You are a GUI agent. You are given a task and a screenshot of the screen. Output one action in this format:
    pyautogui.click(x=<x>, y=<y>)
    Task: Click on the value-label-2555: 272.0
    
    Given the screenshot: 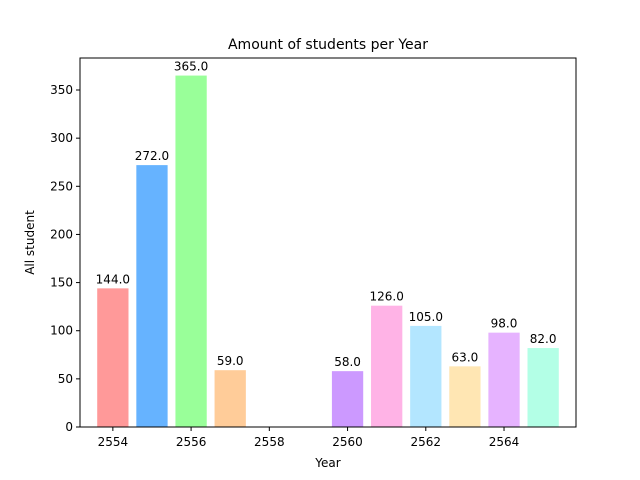 What is the action you would take?
    pyautogui.click(x=152, y=156)
    